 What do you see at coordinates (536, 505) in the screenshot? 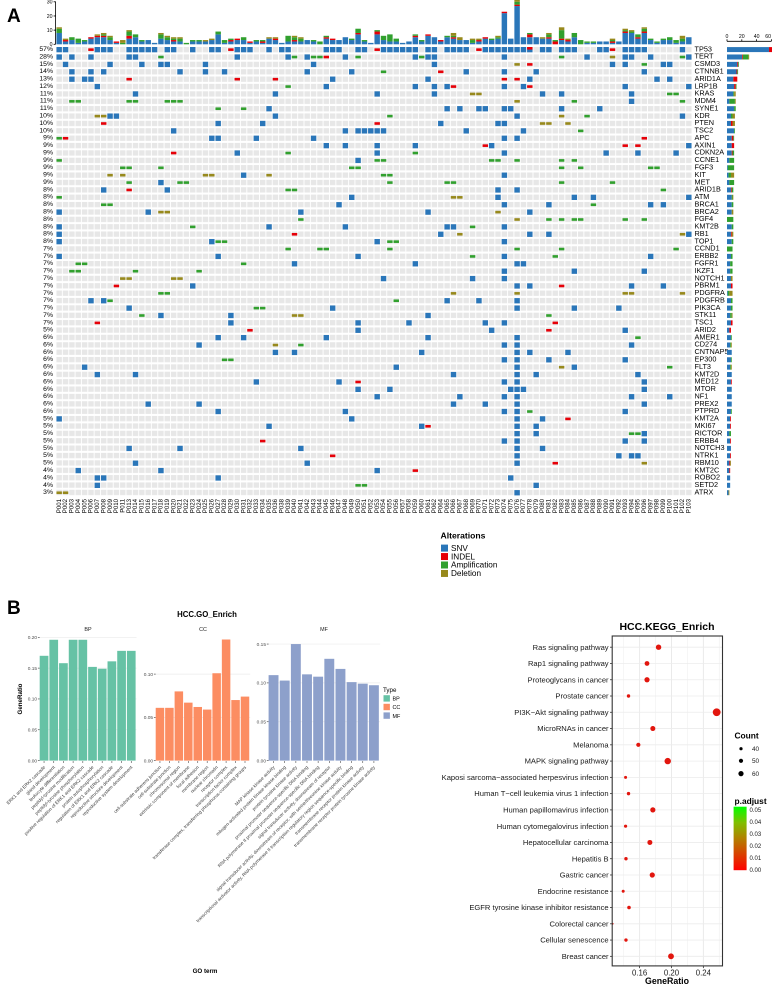
I see `svg-text: P079` at bounding box center [536, 505].